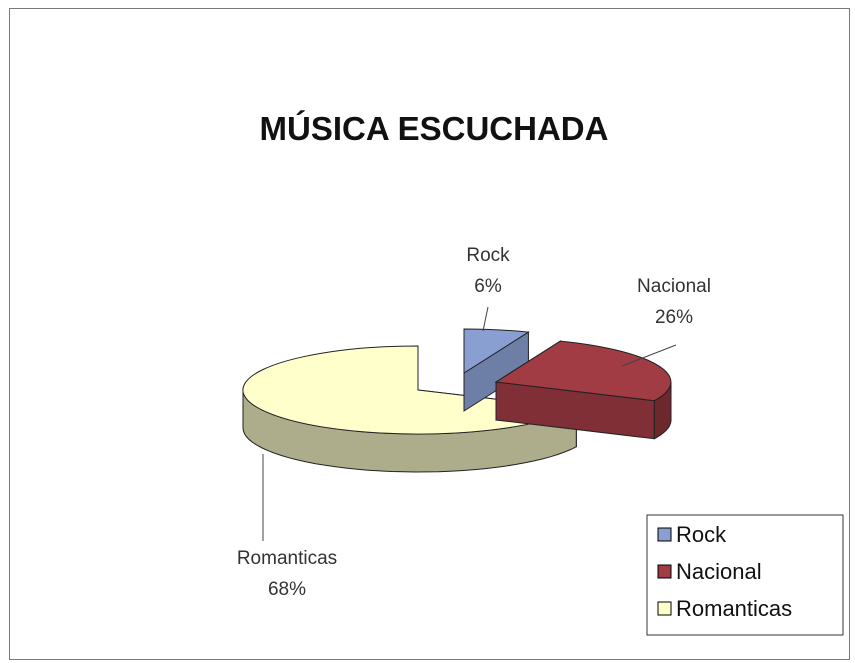  I want to click on pie-slice-nacional, so click(583, 371).